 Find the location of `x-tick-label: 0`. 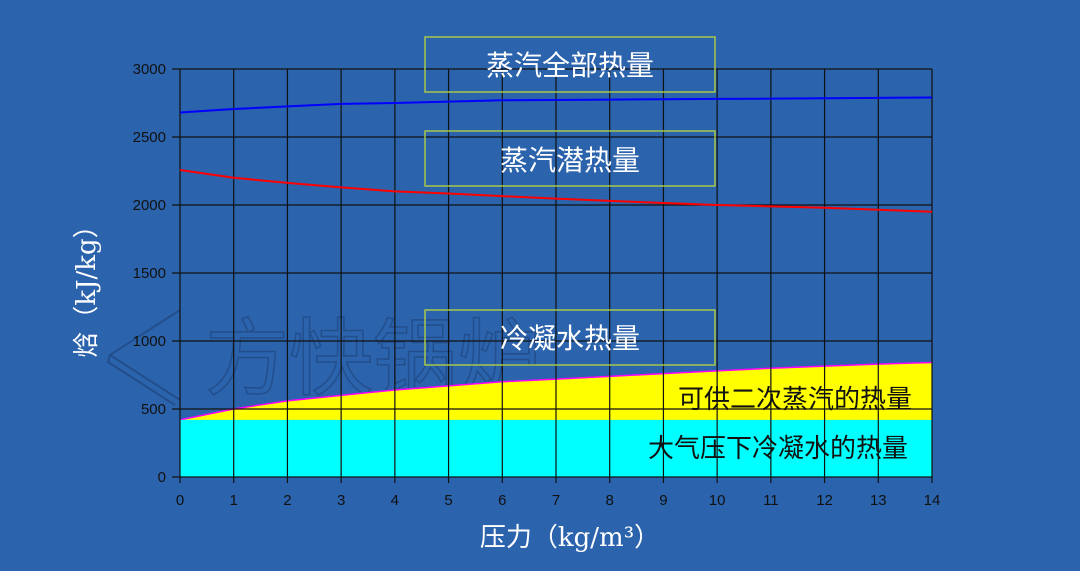

x-tick-label: 0 is located at coordinates (180, 500).